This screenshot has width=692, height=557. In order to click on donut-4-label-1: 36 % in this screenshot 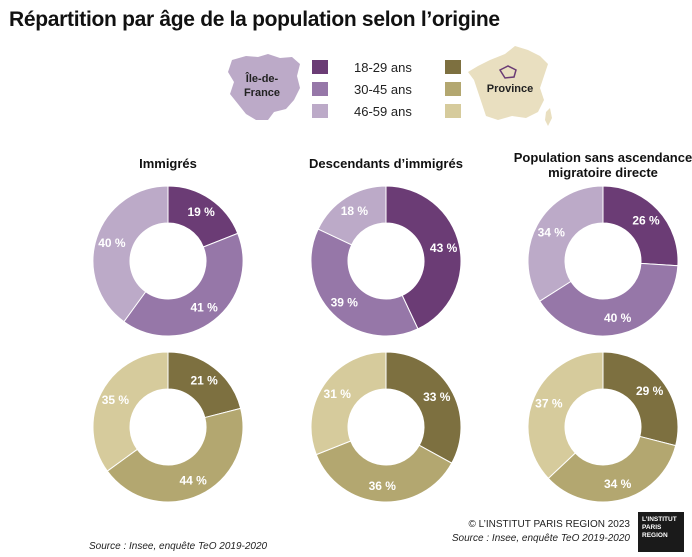, I will do `click(383, 486)`.